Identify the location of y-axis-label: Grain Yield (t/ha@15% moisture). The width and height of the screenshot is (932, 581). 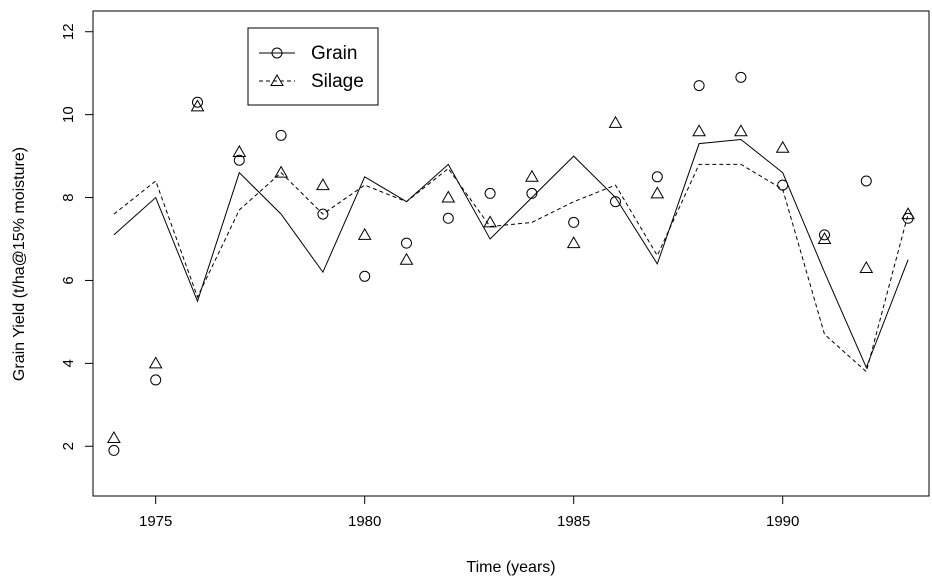
(19, 264).